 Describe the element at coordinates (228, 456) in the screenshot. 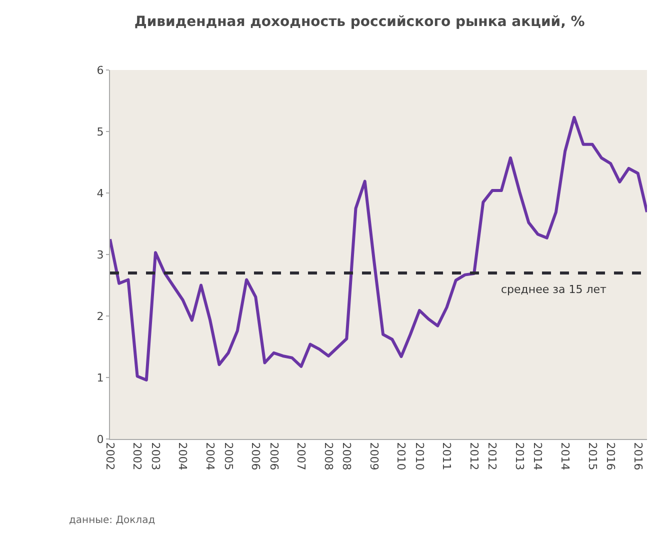

I see `x-tick-label: 2005` at that location.